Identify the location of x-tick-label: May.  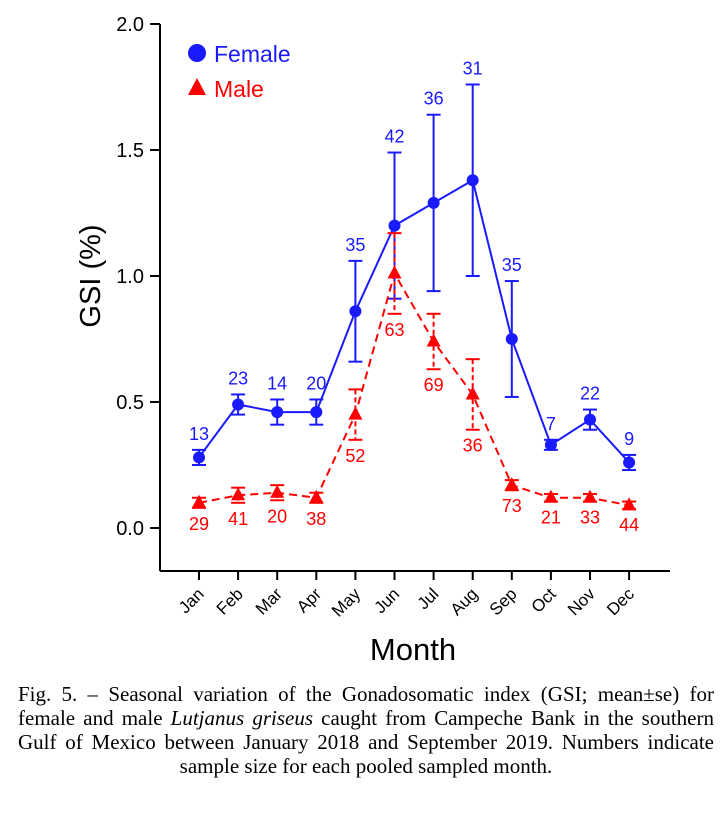
(346, 602).